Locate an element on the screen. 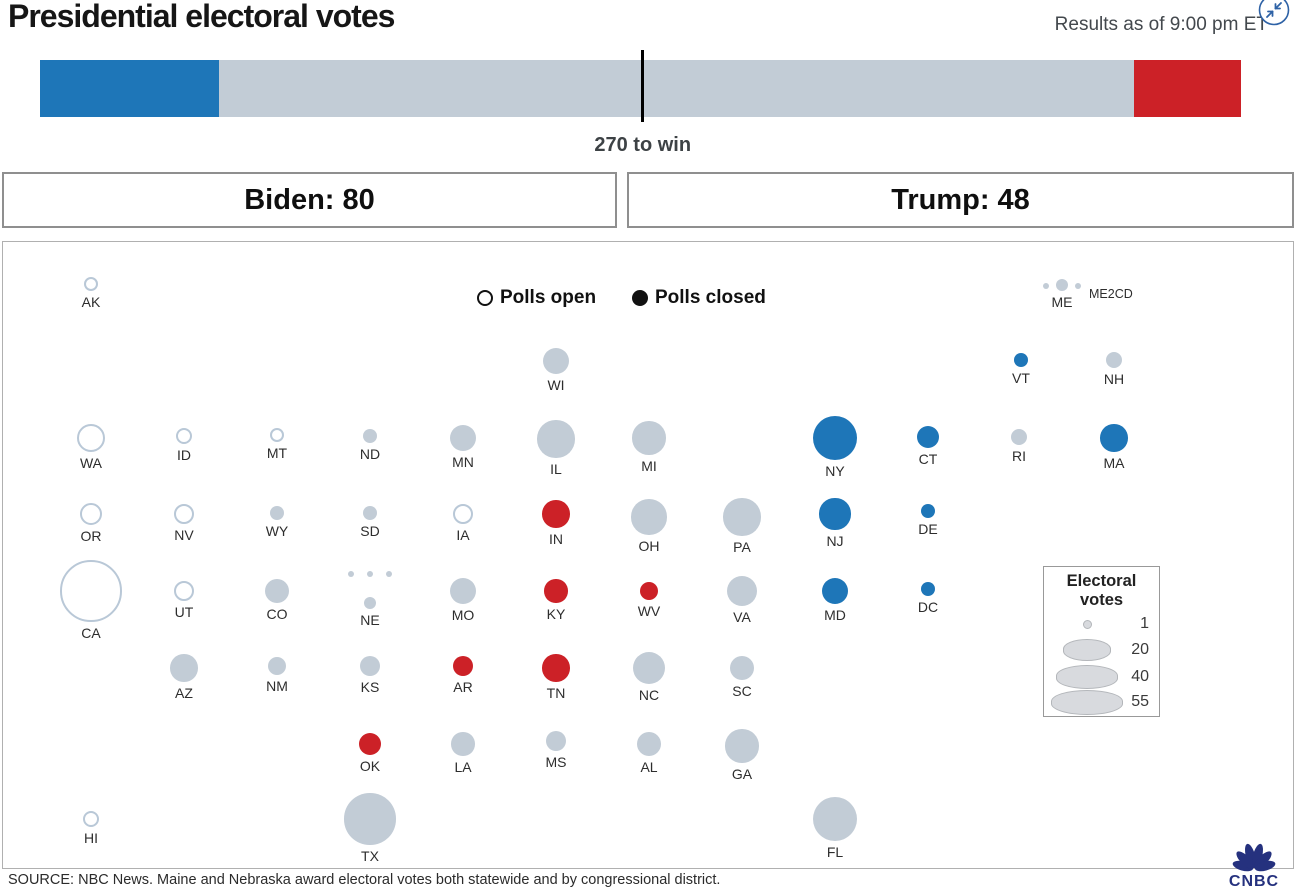  state-circle-IN is located at coordinates (556, 514).